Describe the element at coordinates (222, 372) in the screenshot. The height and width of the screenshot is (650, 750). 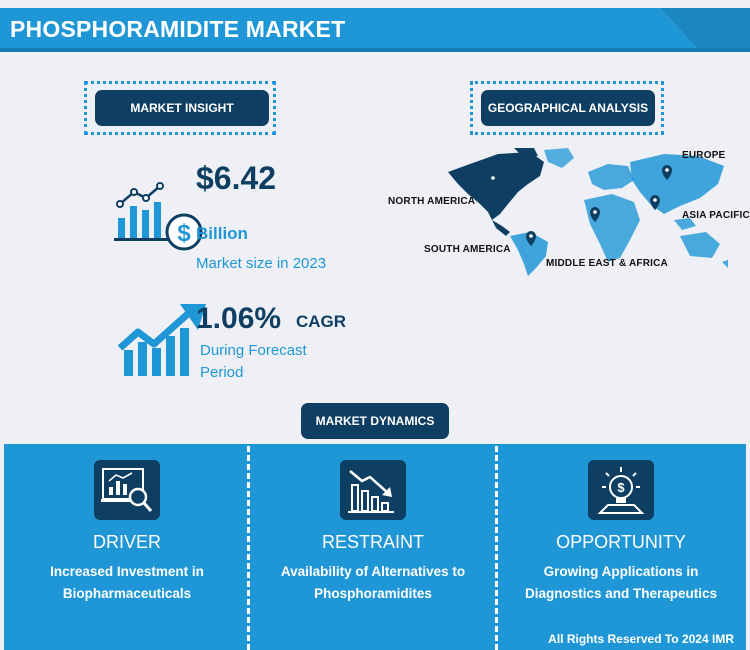
I see `cagr-caption-line2: Period` at that location.